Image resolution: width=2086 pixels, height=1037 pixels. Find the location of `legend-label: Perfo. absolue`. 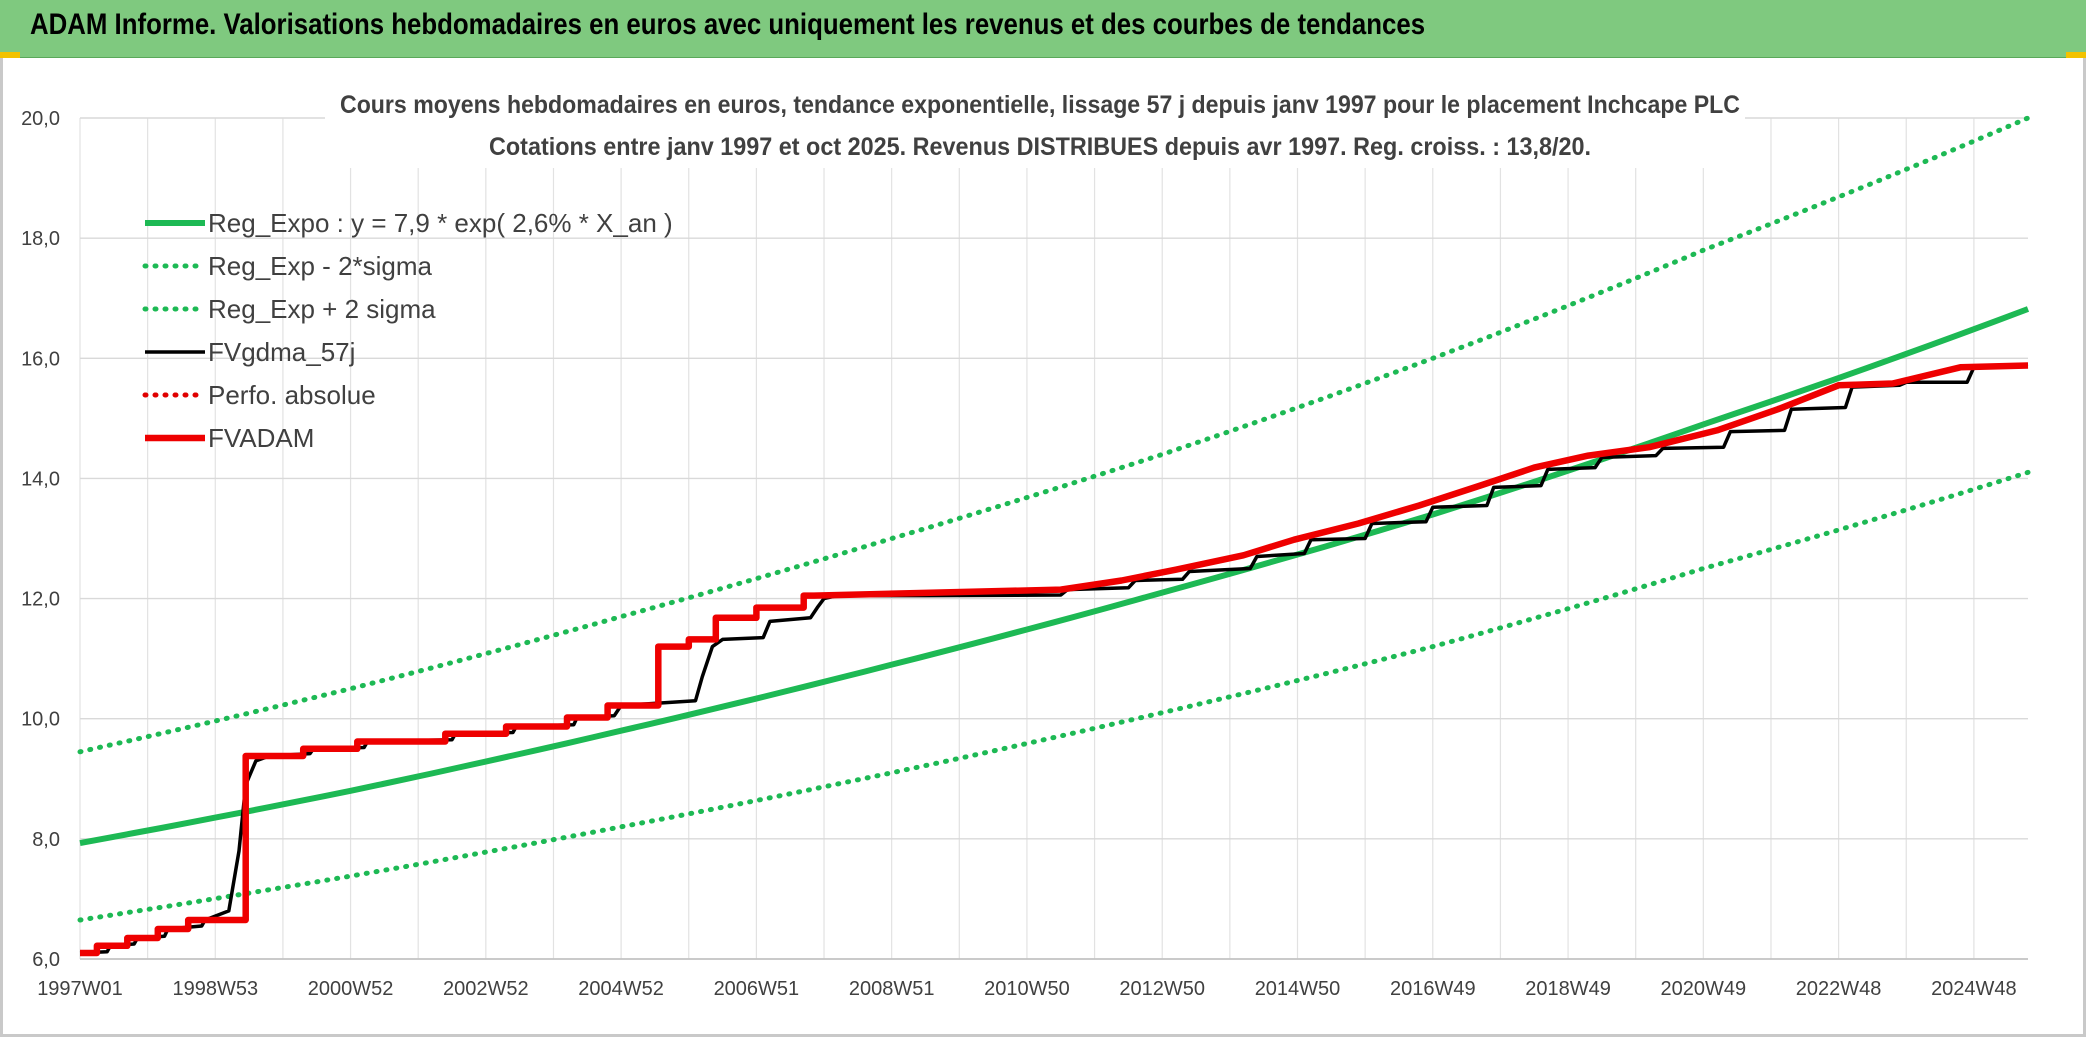

legend-label: Perfo. absolue is located at coordinates (292, 395).